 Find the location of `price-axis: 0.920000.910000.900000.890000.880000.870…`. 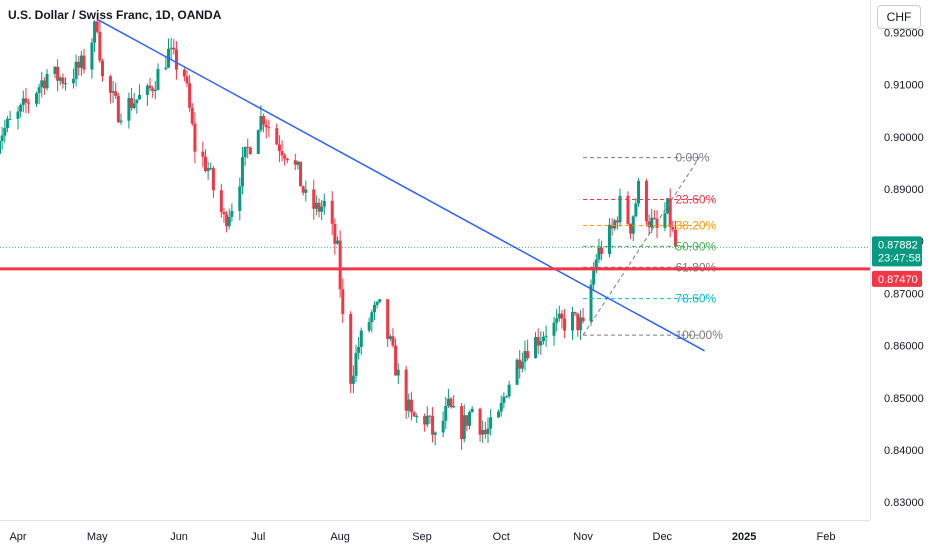

price-axis: 0.920000.910000.900000.890000.880000.870… is located at coordinates (898, 268).